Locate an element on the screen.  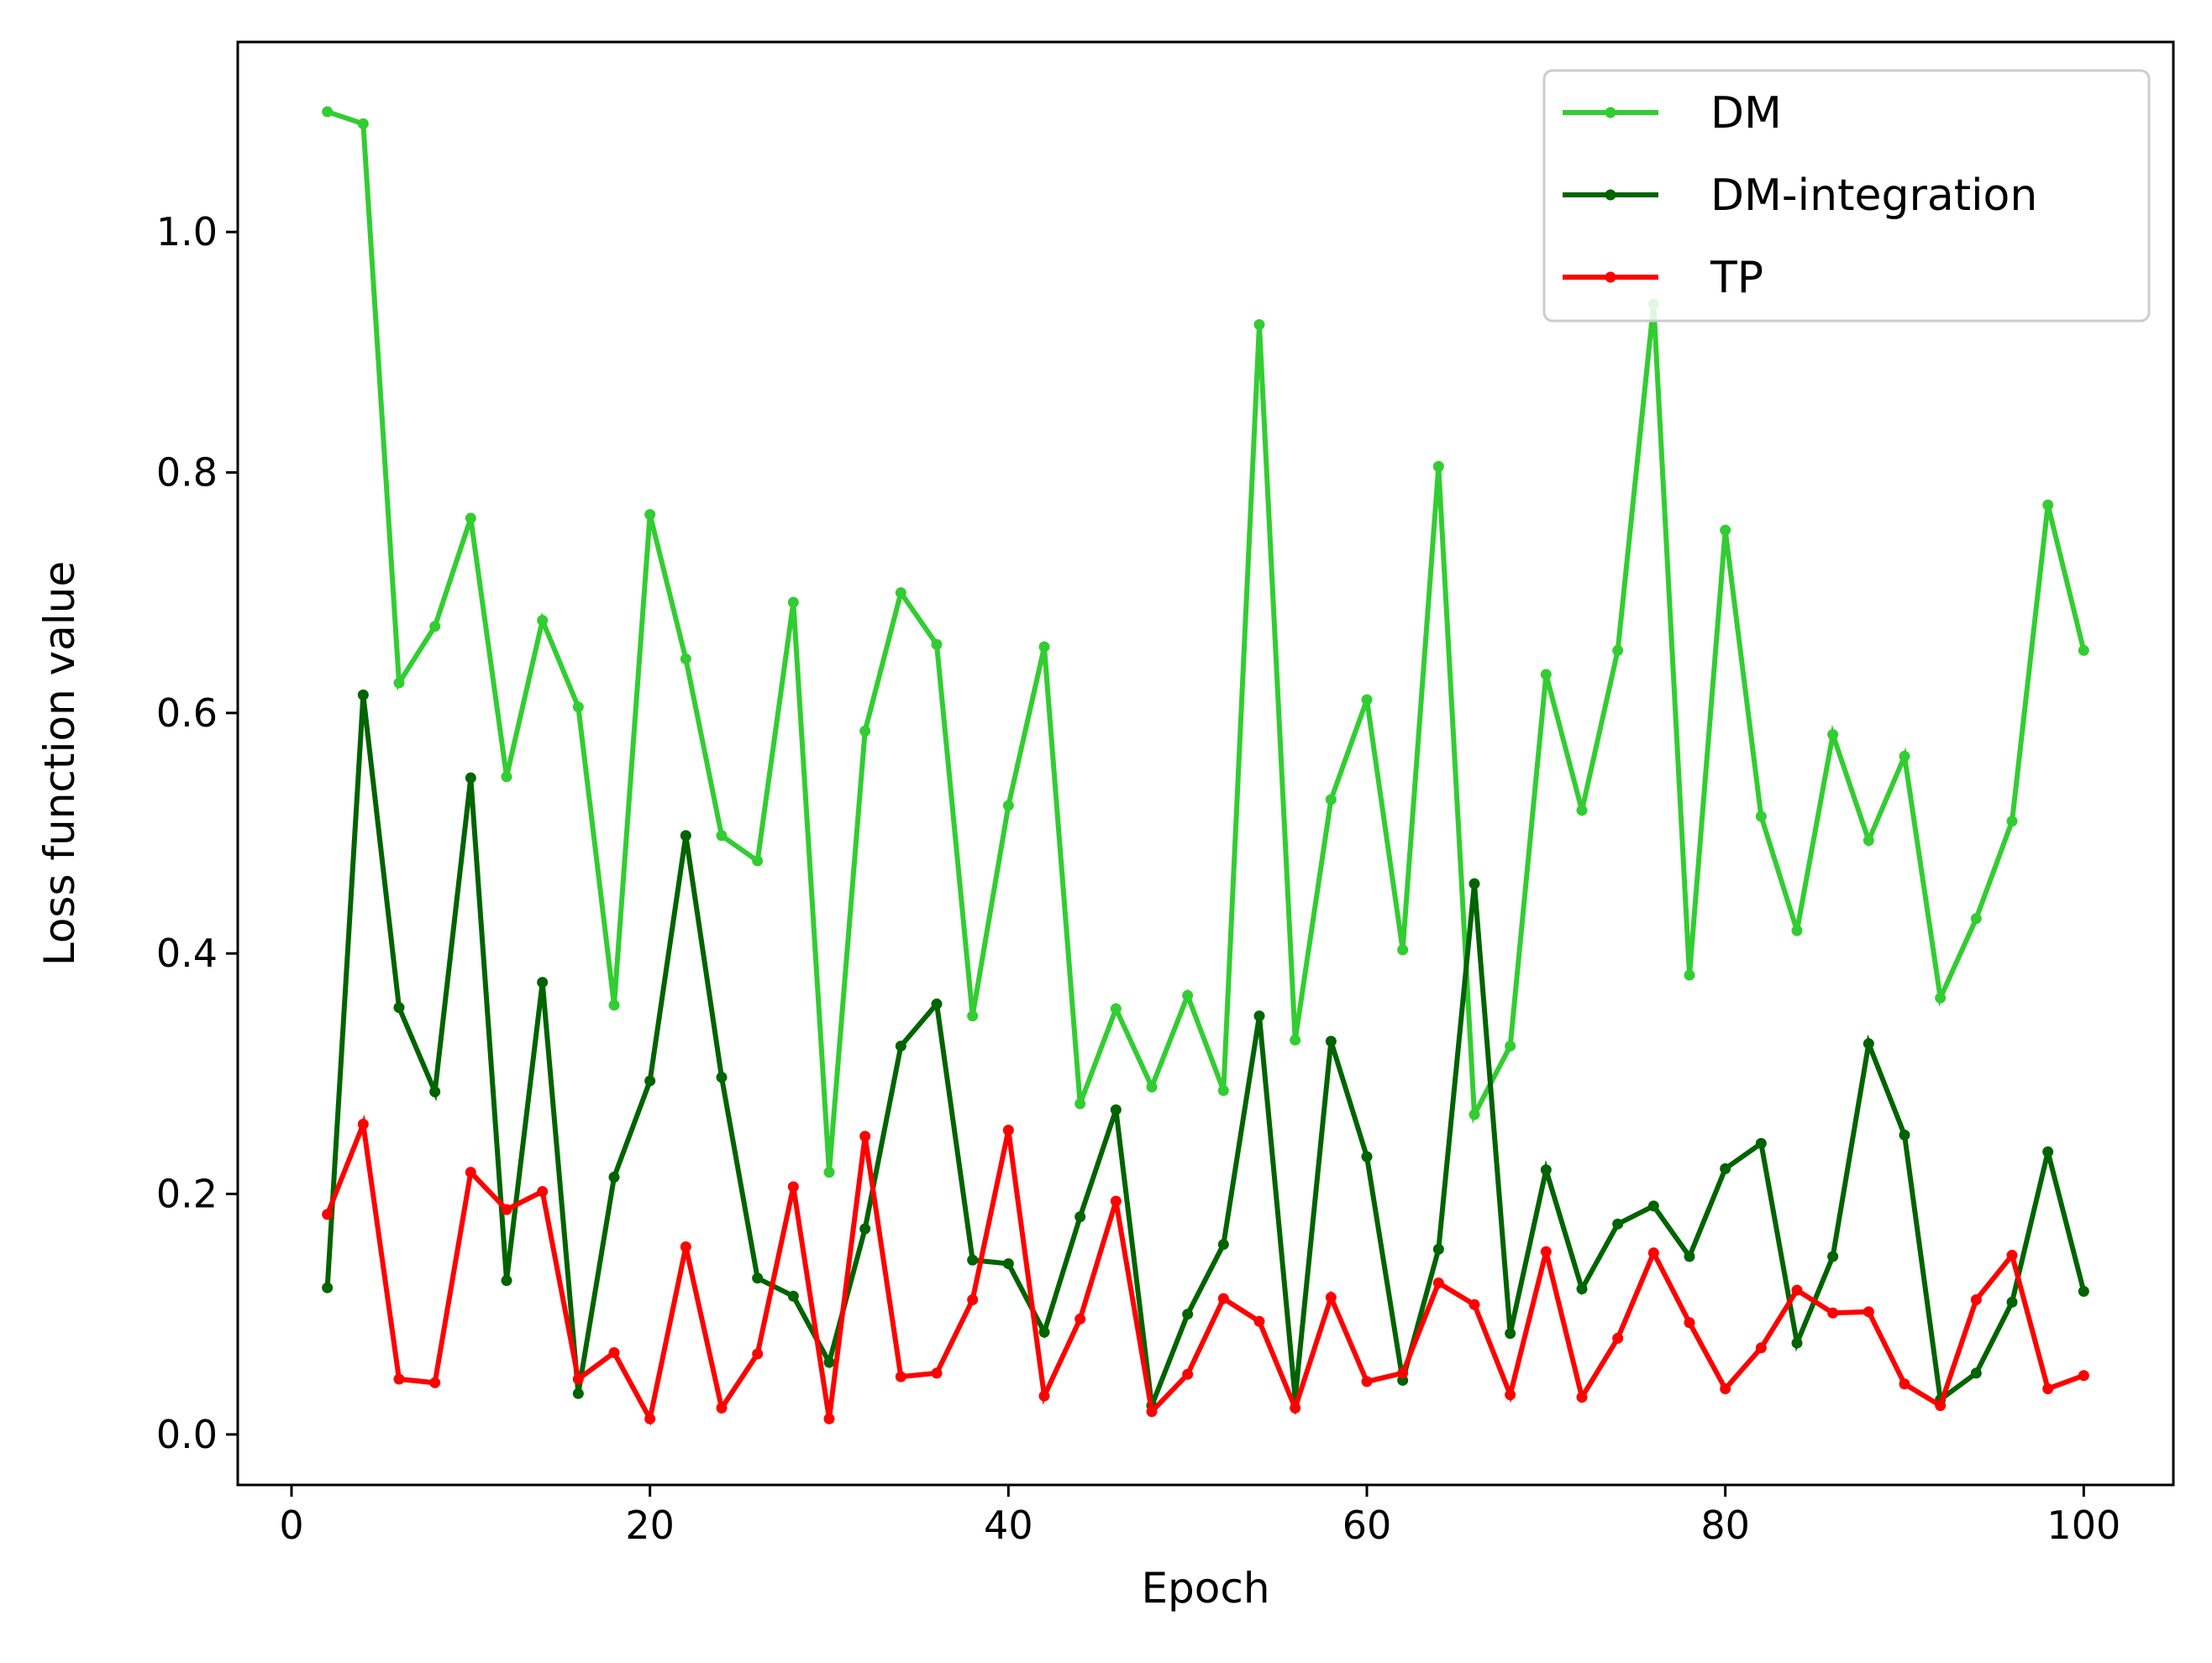
legend-box is located at coordinates (1846, 196).